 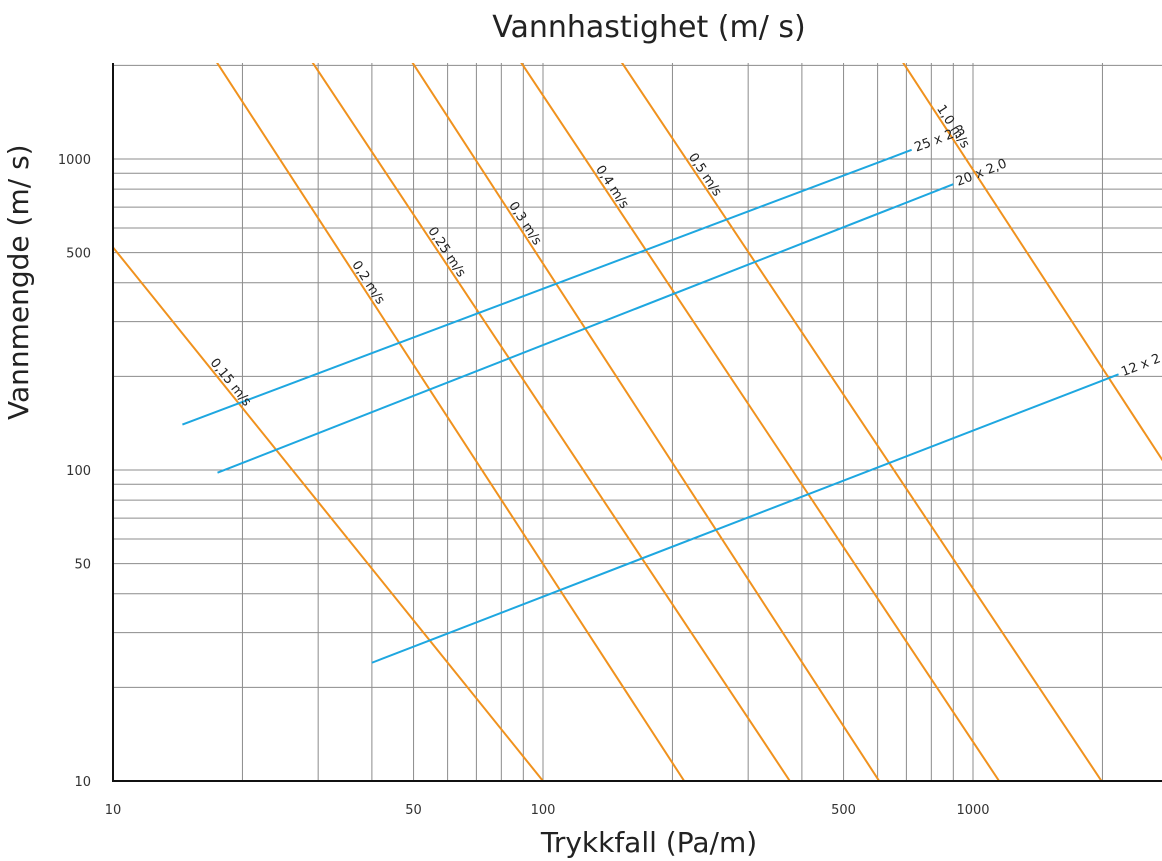 I want to click on pipe-label: 20 x 2,0, so click(x=981, y=172).